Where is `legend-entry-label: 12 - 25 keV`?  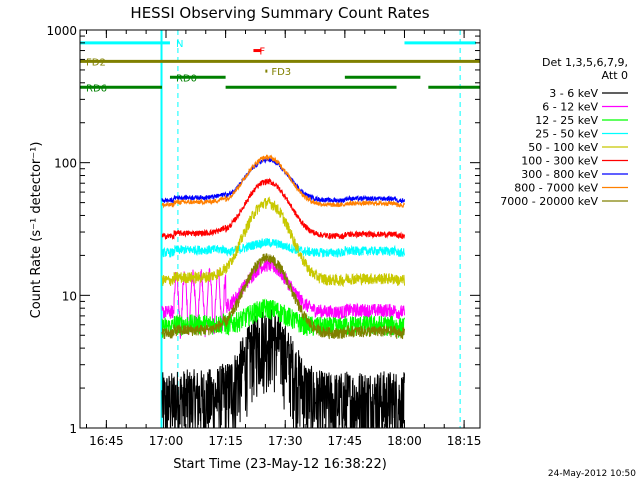
legend-entry-label: 12 - 25 keV is located at coordinates (566, 120).